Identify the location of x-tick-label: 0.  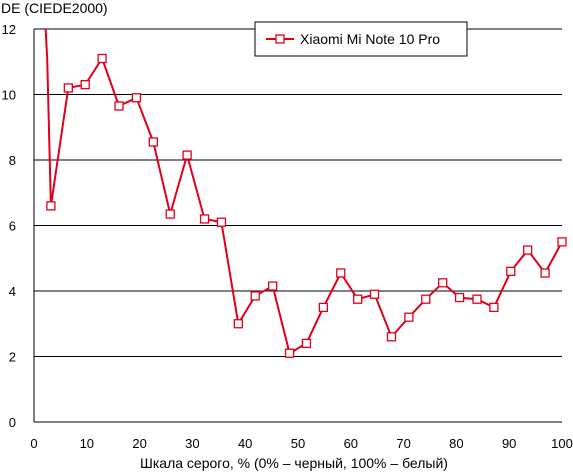
(33, 443).